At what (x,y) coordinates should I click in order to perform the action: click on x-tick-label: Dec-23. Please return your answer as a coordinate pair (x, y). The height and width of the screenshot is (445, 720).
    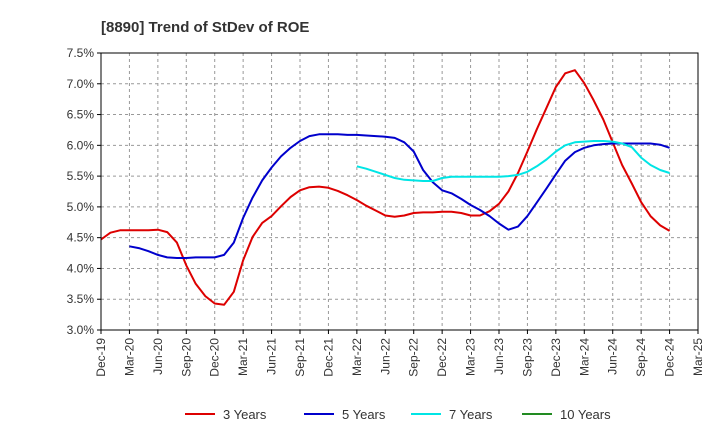
    Looking at the image, I should click on (556, 357).